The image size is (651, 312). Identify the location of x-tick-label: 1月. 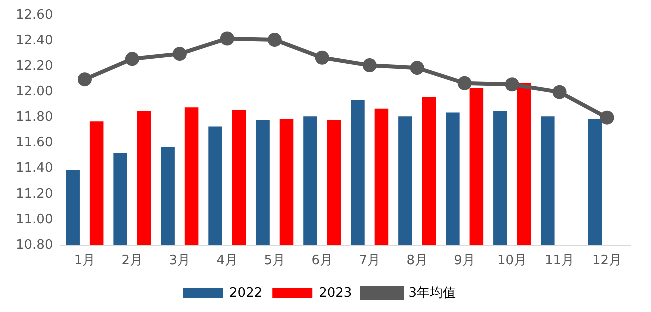
(85, 261).